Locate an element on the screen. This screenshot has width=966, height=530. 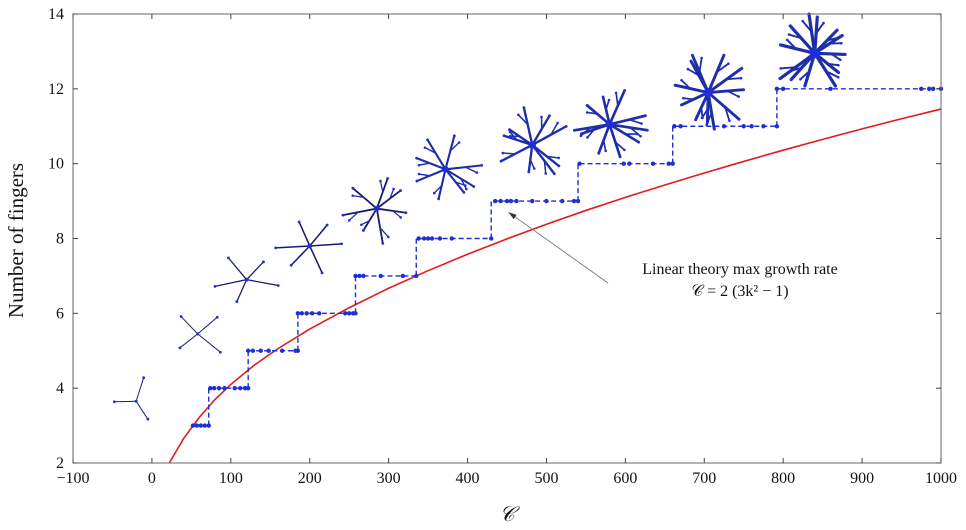
pattern-11-fingers is located at coordinates (709, 92).